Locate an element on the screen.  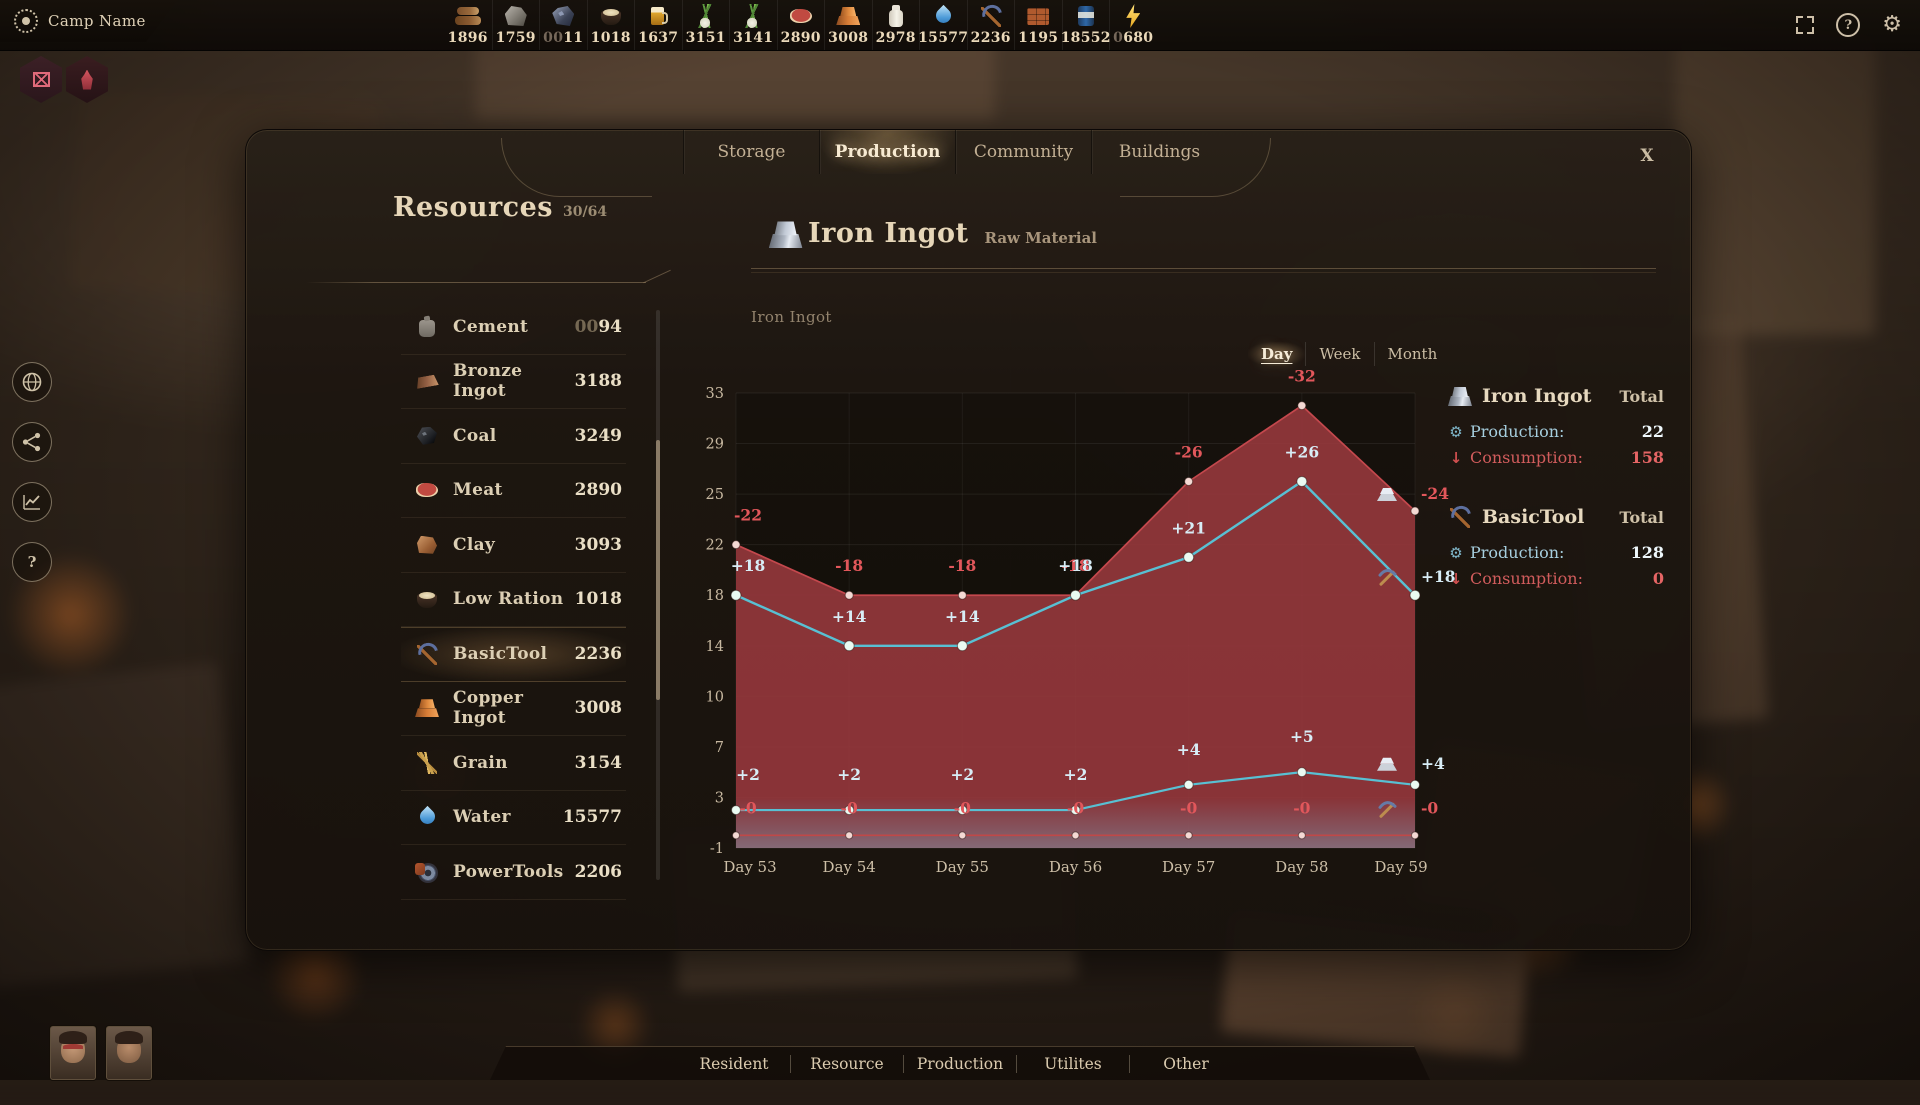
tab-community: Community is located at coordinates (1023, 152).